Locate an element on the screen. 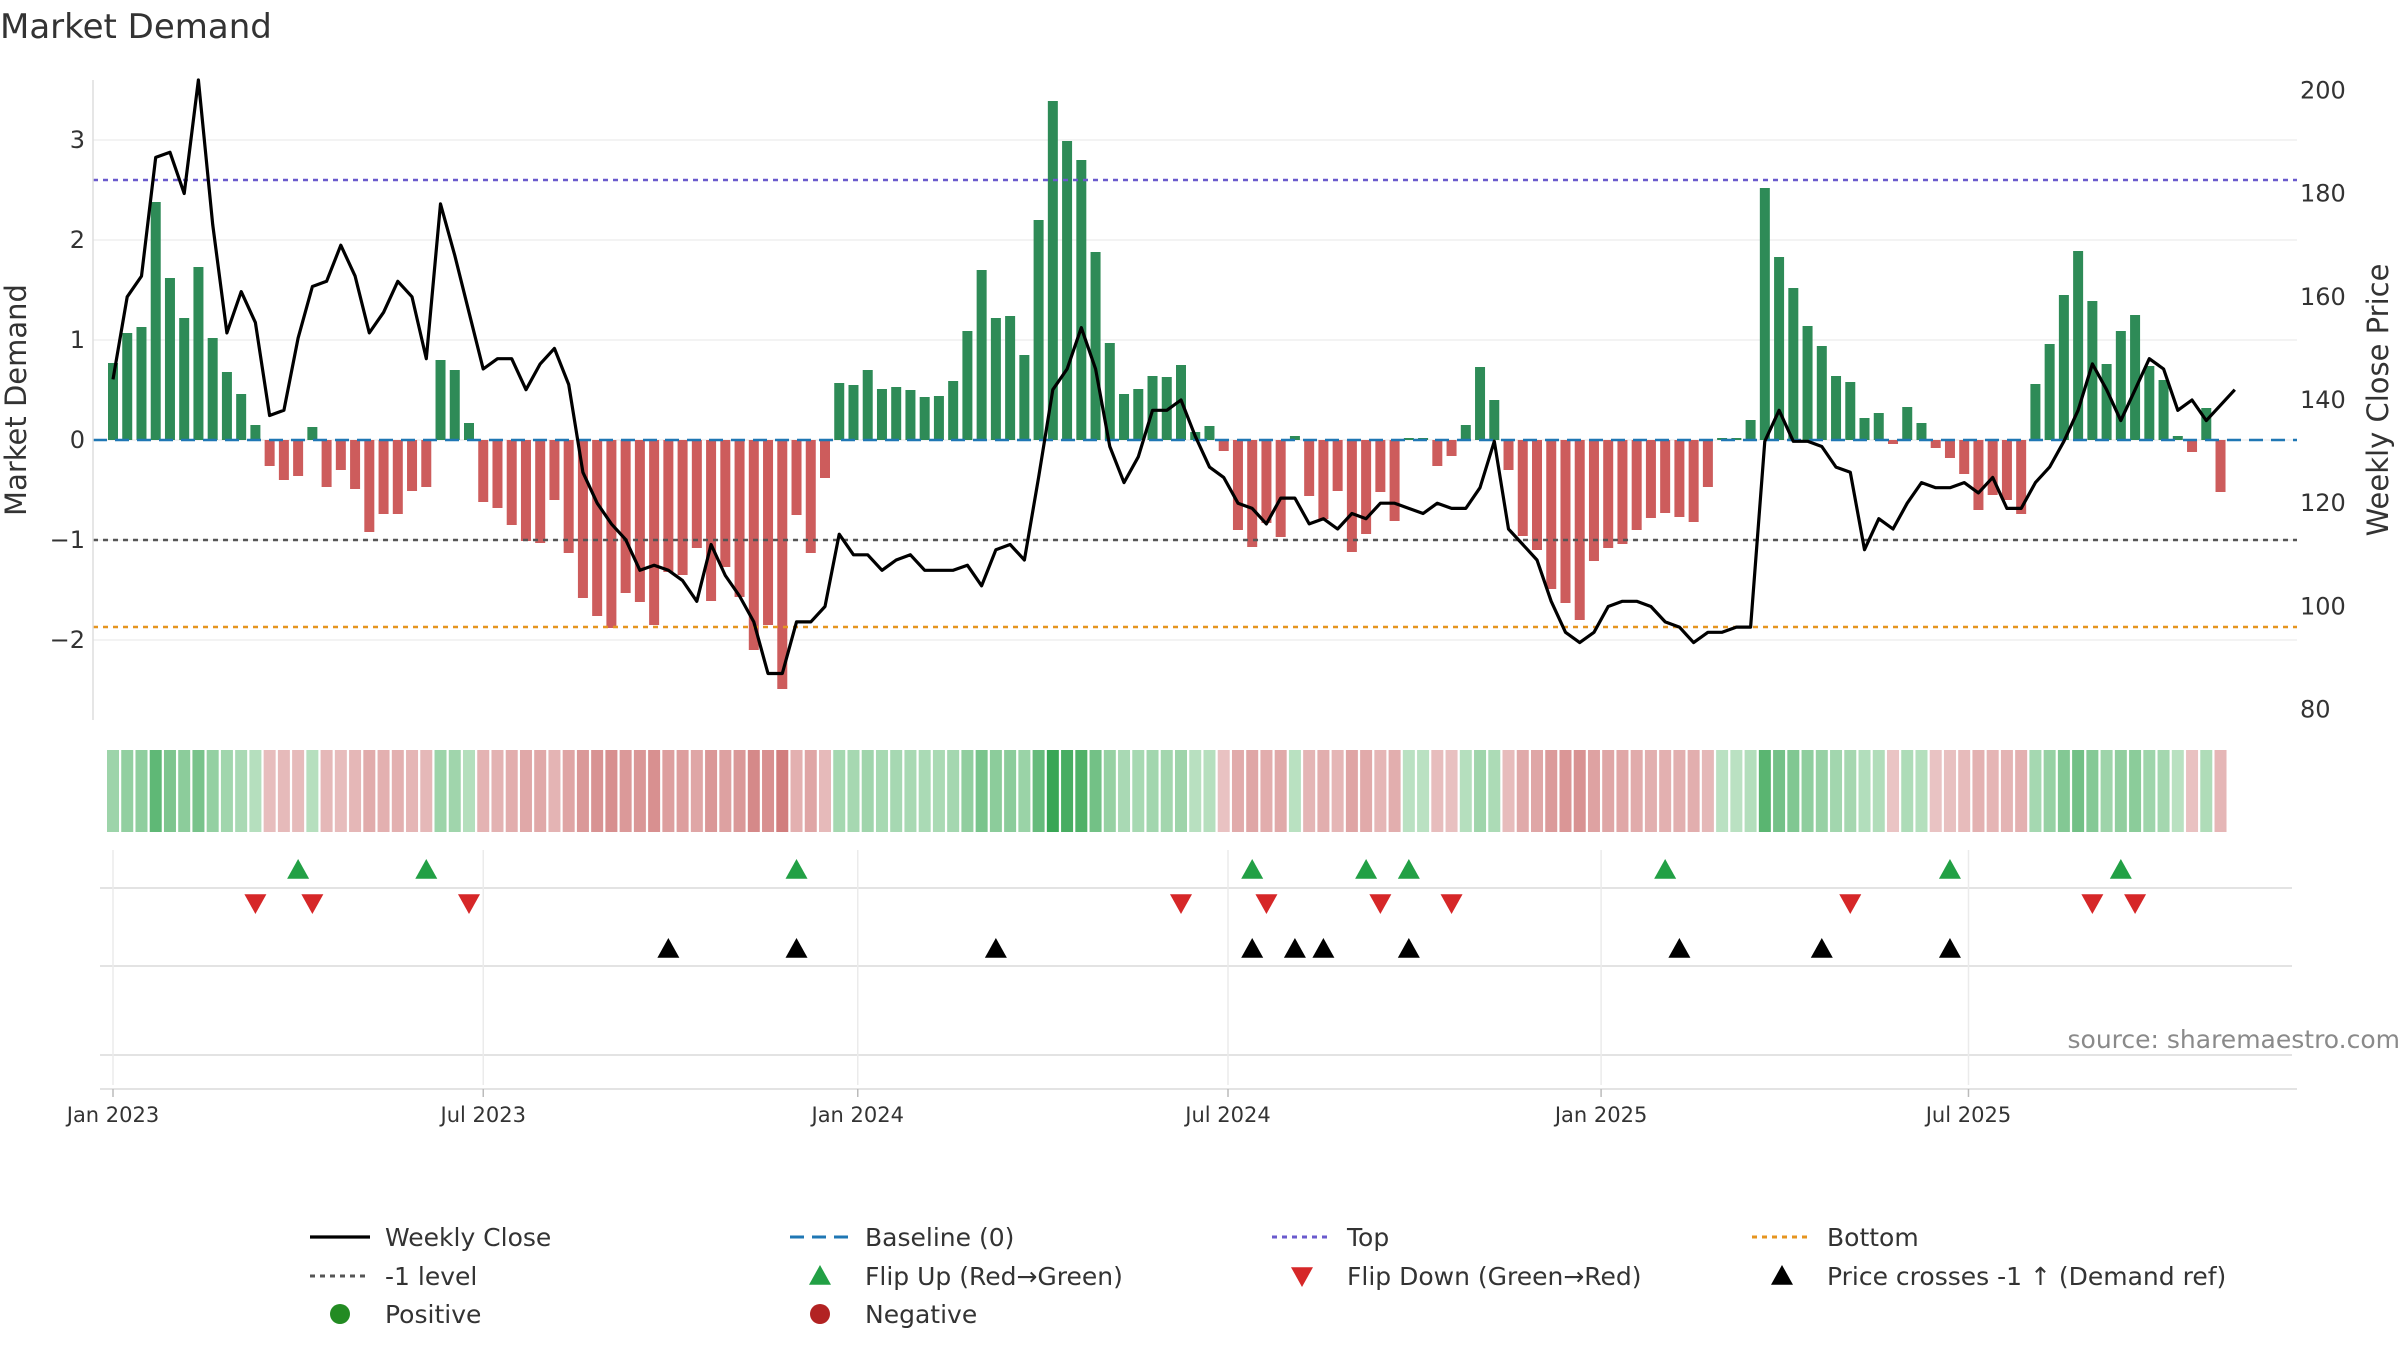  legend-label: Flip Up (Red→Green) is located at coordinates (994, 1276).